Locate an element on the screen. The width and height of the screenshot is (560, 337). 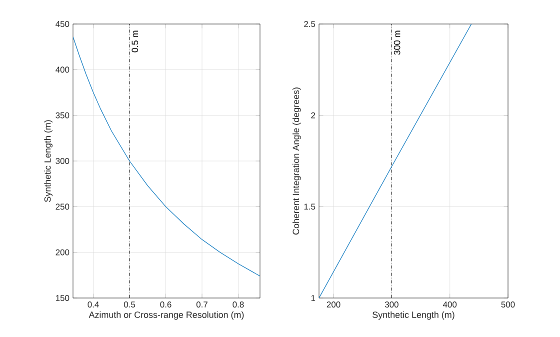
x-axis-title: Azimuth or Cross-range Resolution (m) is located at coordinates (166, 315).